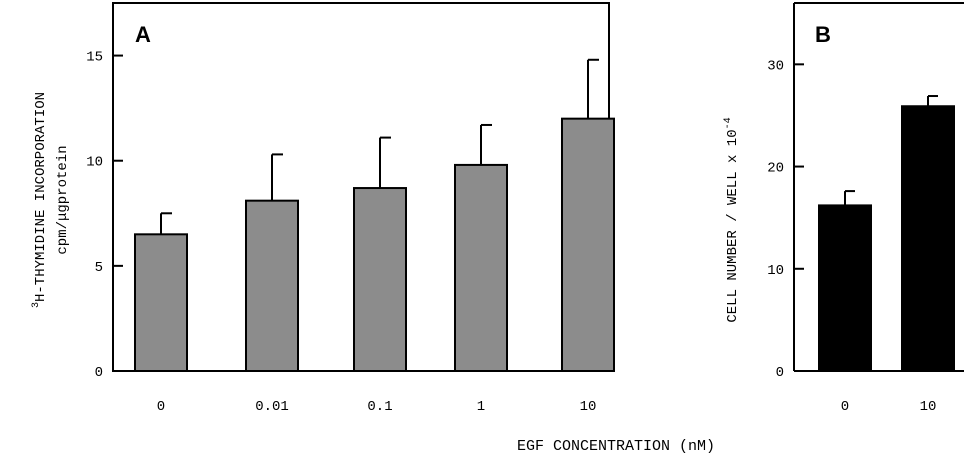 The width and height of the screenshot is (964, 461). What do you see at coordinates (775, 271) in the screenshot?
I see `panel-b-ytick-label-1: 10` at bounding box center [775, 271].